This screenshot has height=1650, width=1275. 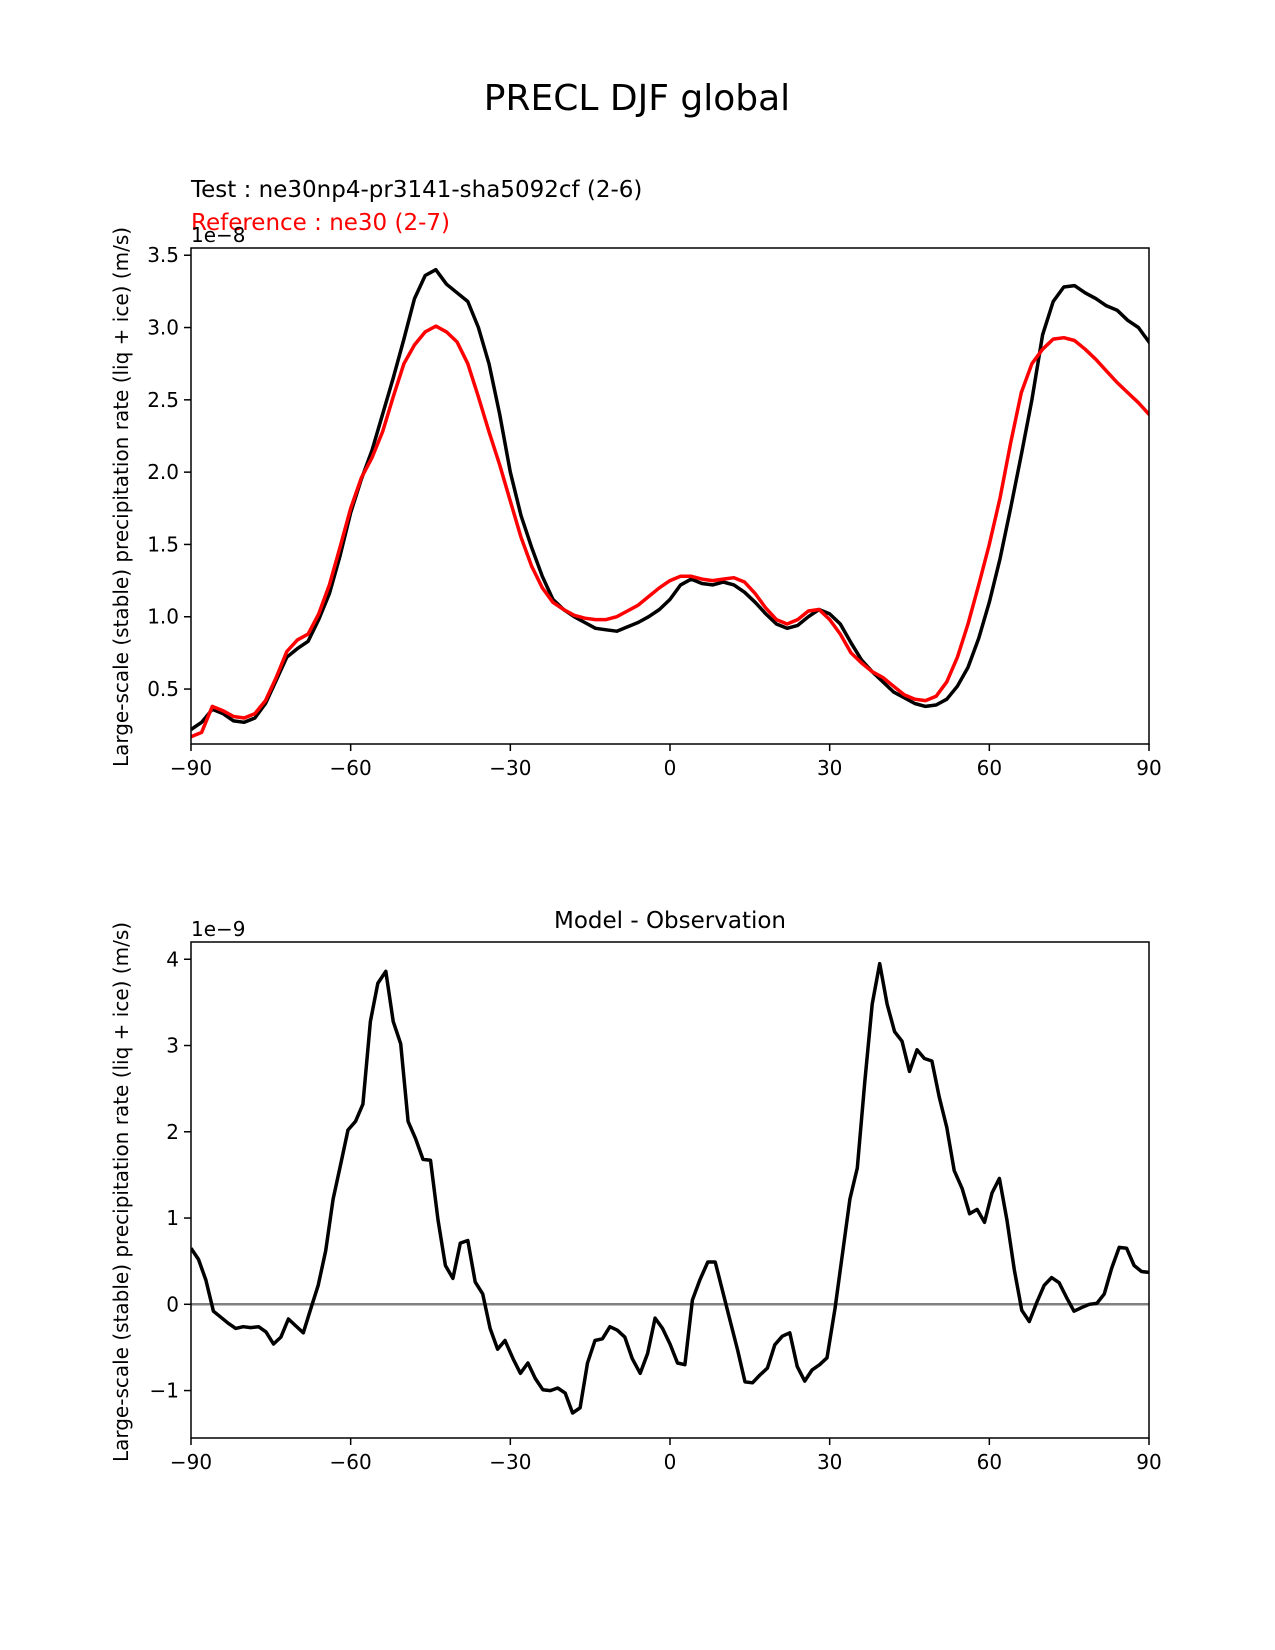 What do you see at coordinates (170, 1175) in the screenshot?
I see `bottom-y-ticks: −1 0 1 2 3 4` at bounding box center [170, 1175].